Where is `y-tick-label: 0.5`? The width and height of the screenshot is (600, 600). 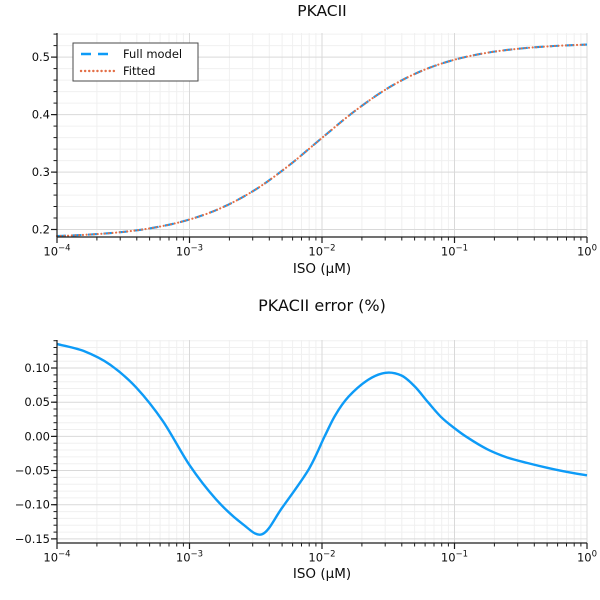 y-tick-label: 0.5 is located at coordinates (41, 57).